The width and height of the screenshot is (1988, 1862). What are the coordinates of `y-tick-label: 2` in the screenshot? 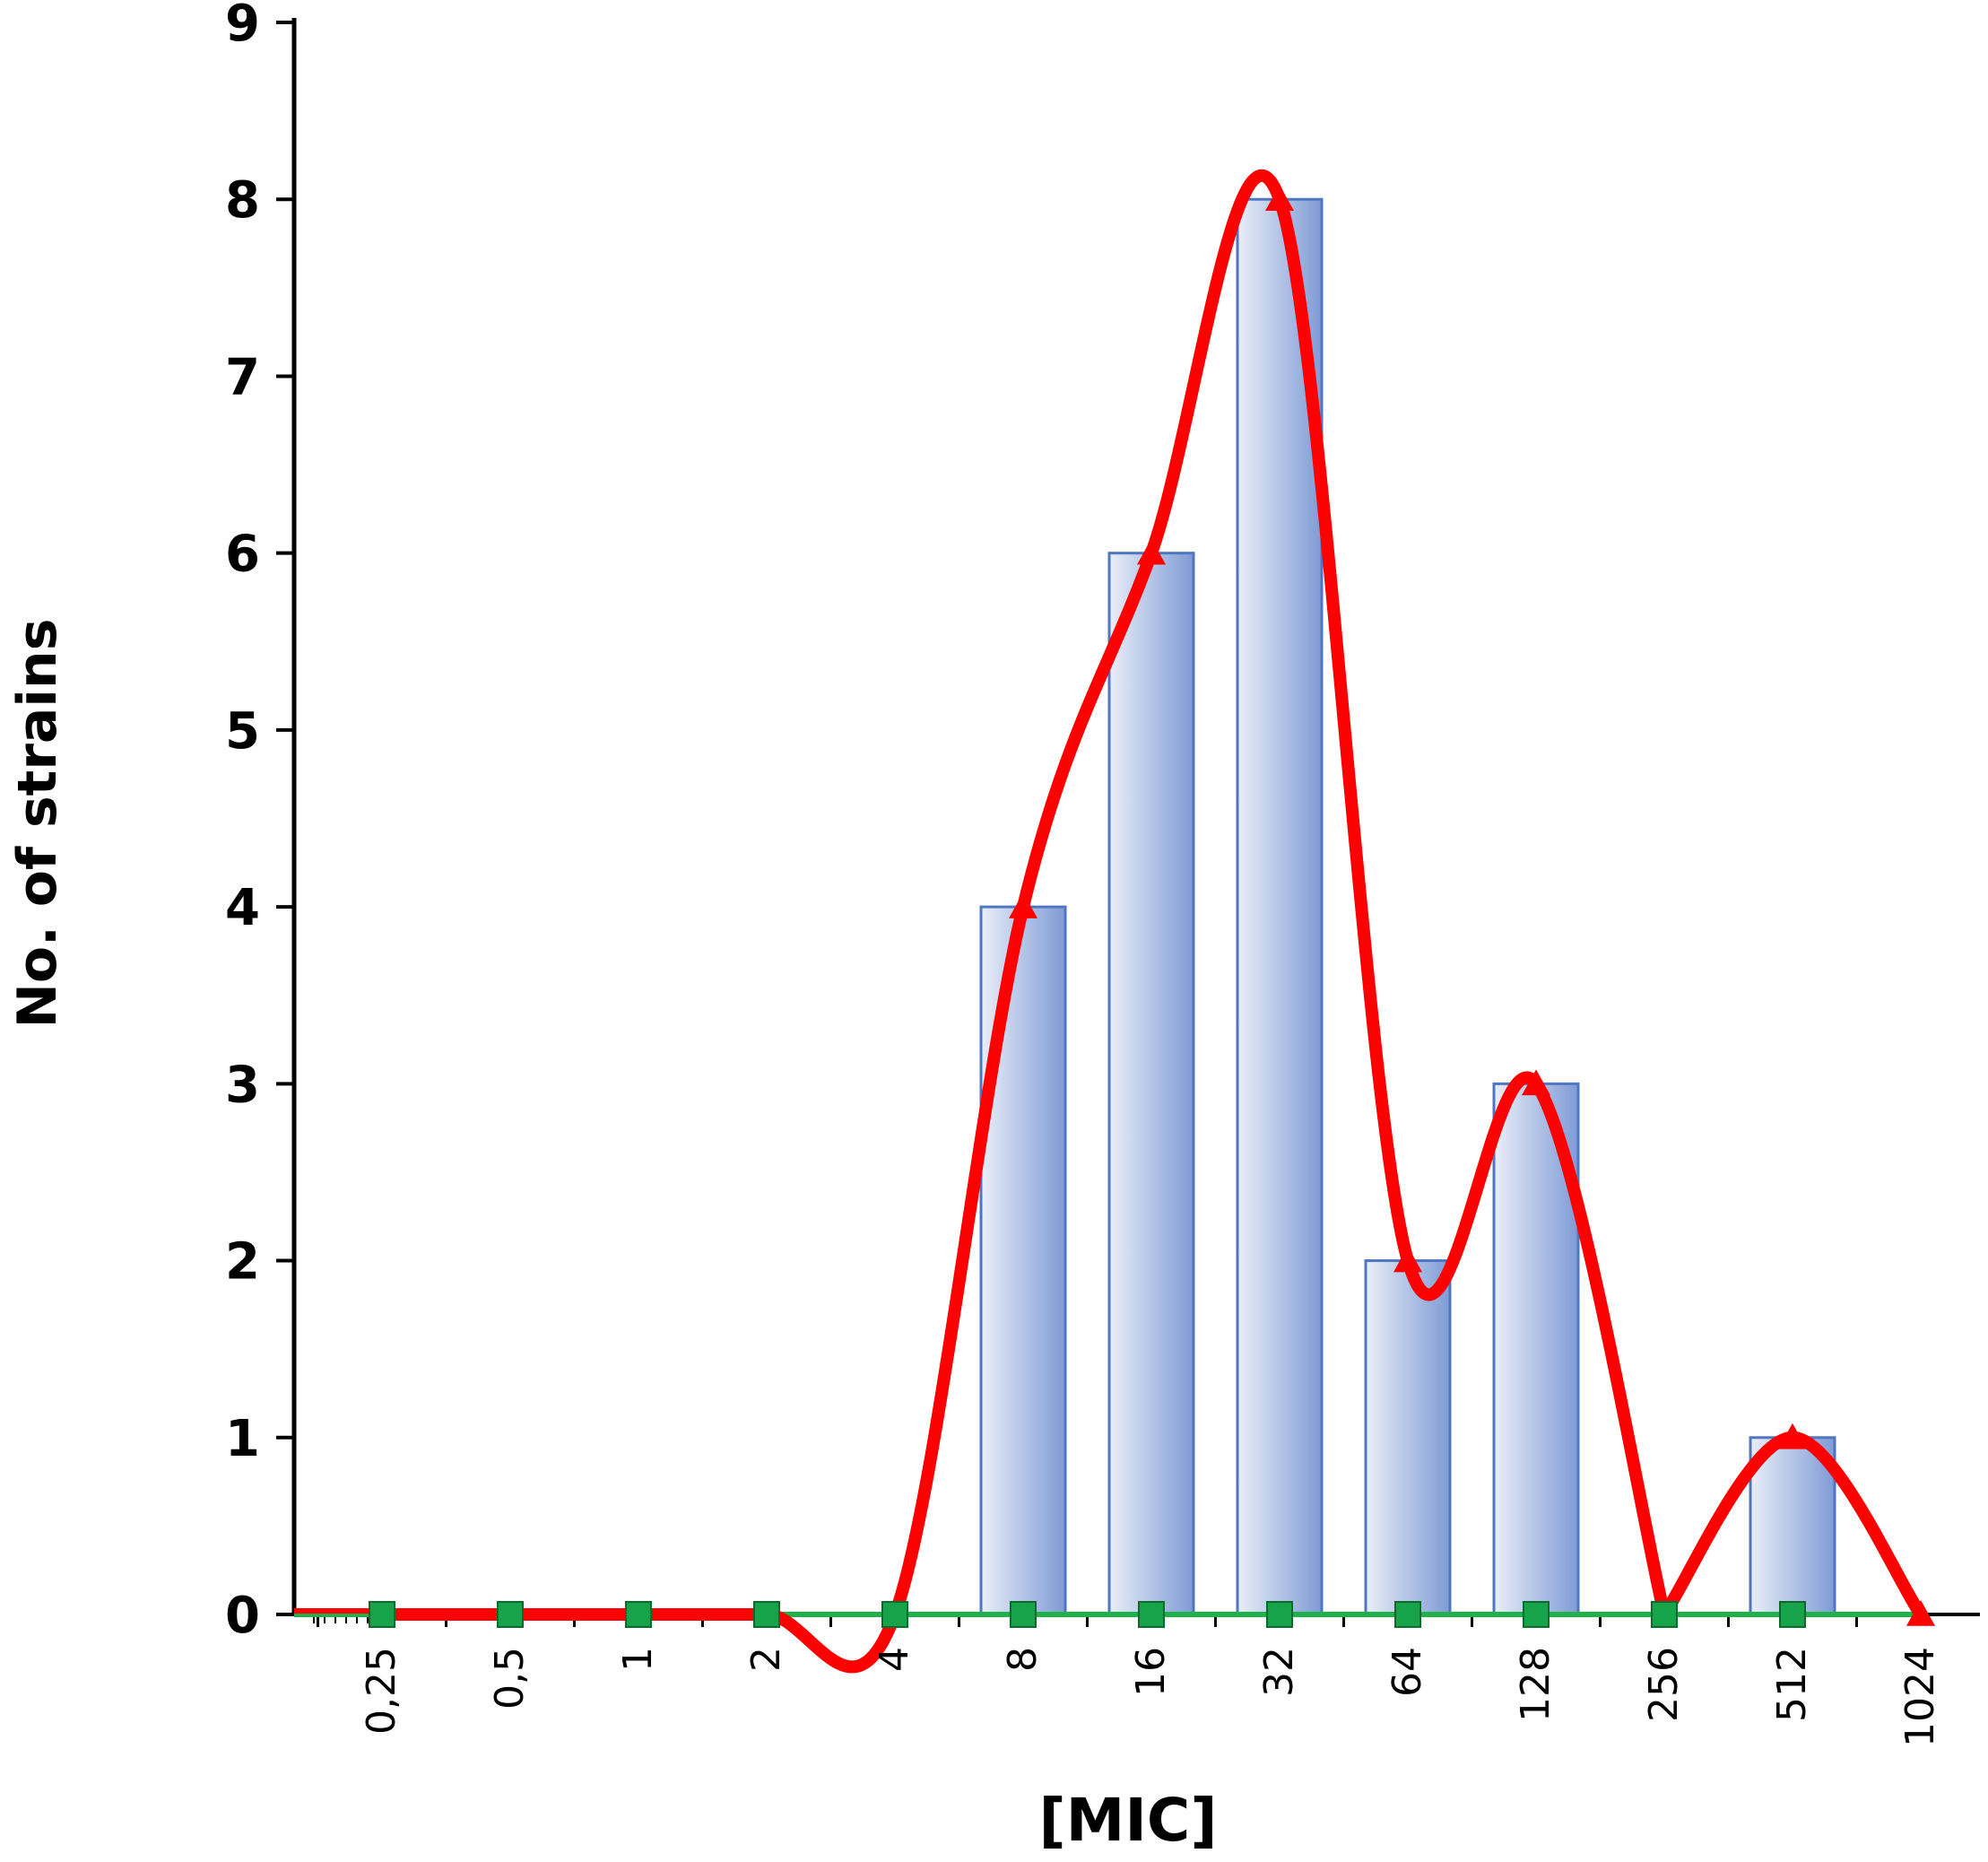 It's located at (242, 1263).